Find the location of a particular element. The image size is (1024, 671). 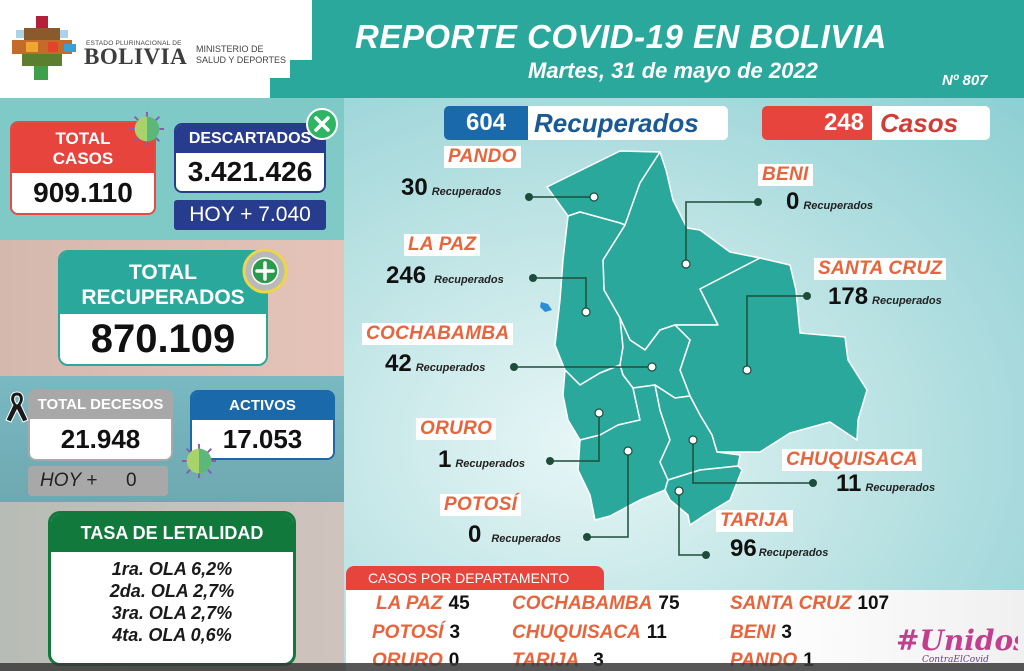

dept-name: POTOSÍ is located at coordinates (481, 505).